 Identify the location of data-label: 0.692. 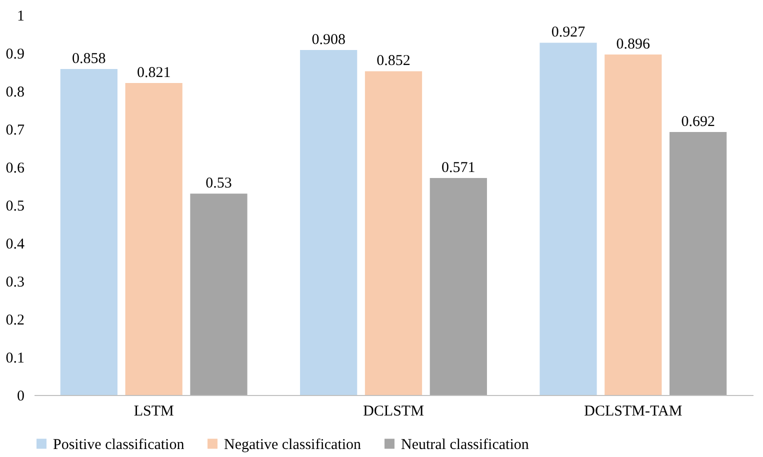
(698, 122).